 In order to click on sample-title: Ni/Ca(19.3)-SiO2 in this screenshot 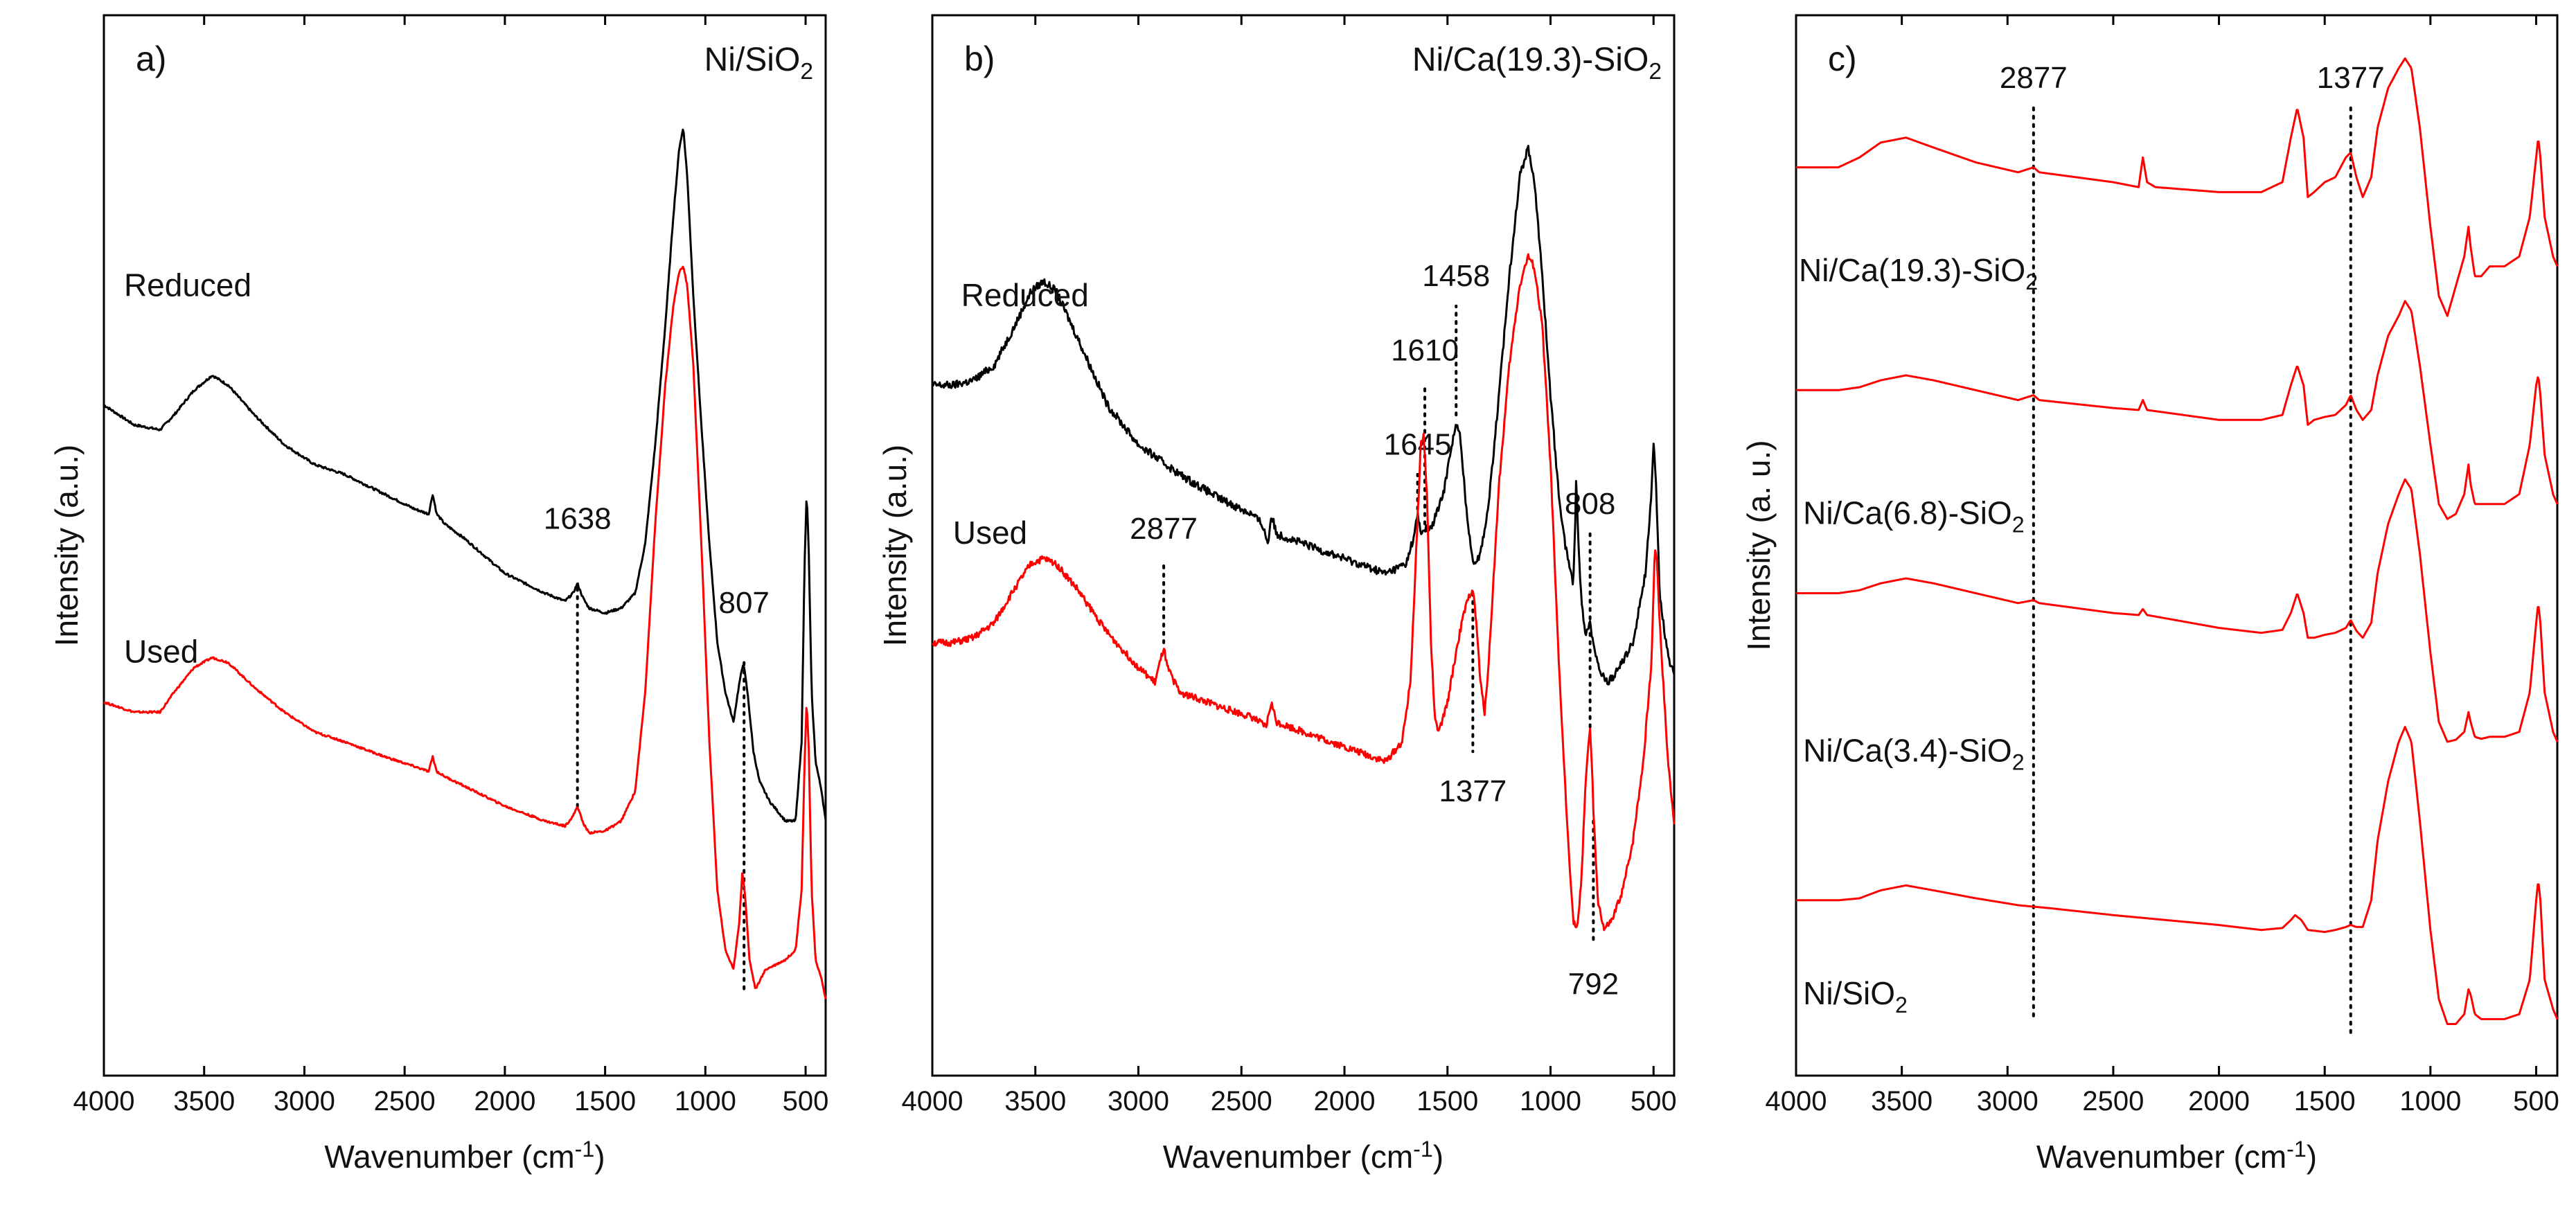, I will do `click(1537, 63)`.